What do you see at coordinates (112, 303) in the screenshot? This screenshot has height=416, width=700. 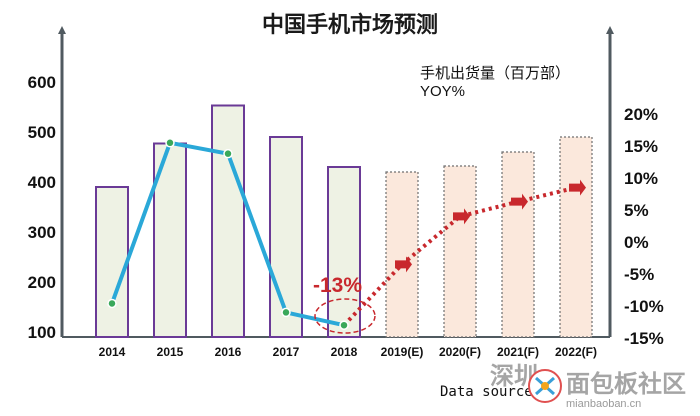 I see `yoy-point-2014` at bounding box center [112, 303].